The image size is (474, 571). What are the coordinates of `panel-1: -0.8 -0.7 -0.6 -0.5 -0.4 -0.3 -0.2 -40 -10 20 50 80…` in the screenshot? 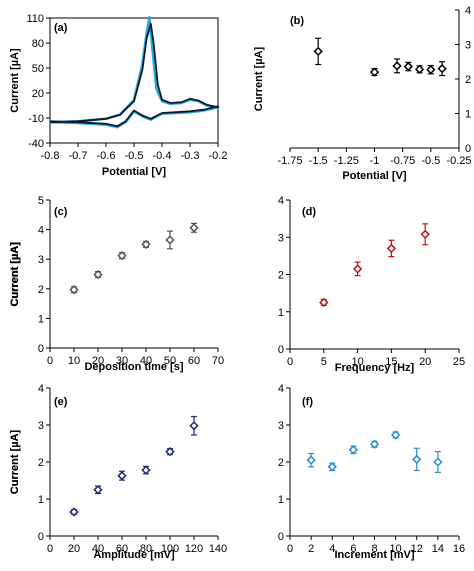 It's located at (118, 95).